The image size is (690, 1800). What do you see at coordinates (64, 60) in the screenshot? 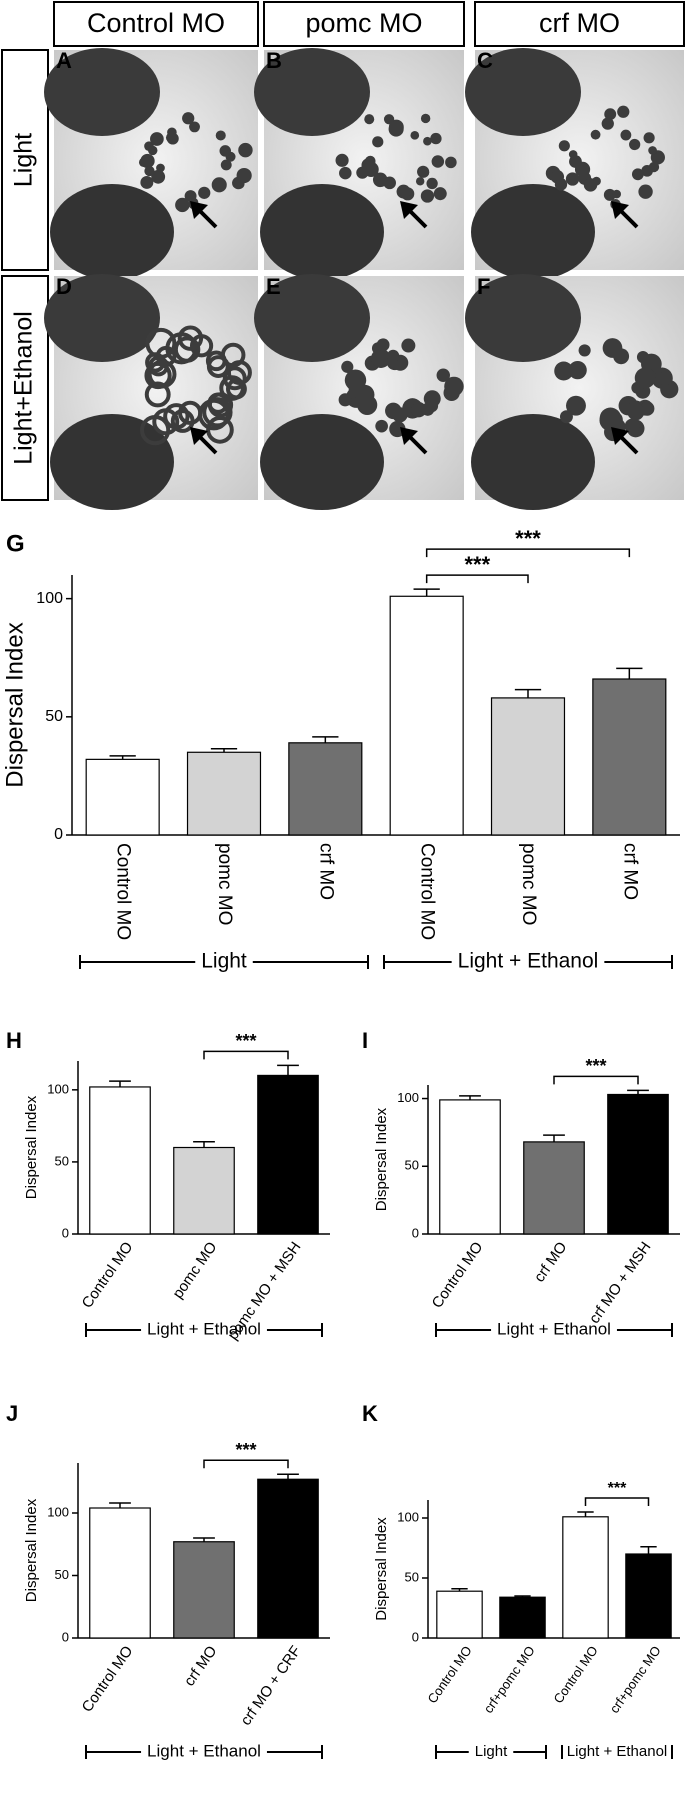
I see `panel-letter: A` at bounding box center [64, 60].